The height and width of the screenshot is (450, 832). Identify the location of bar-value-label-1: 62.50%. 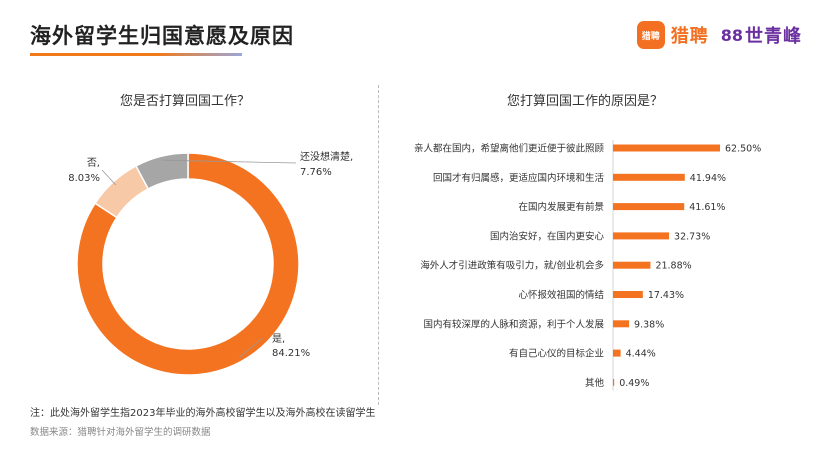
(743, 149).